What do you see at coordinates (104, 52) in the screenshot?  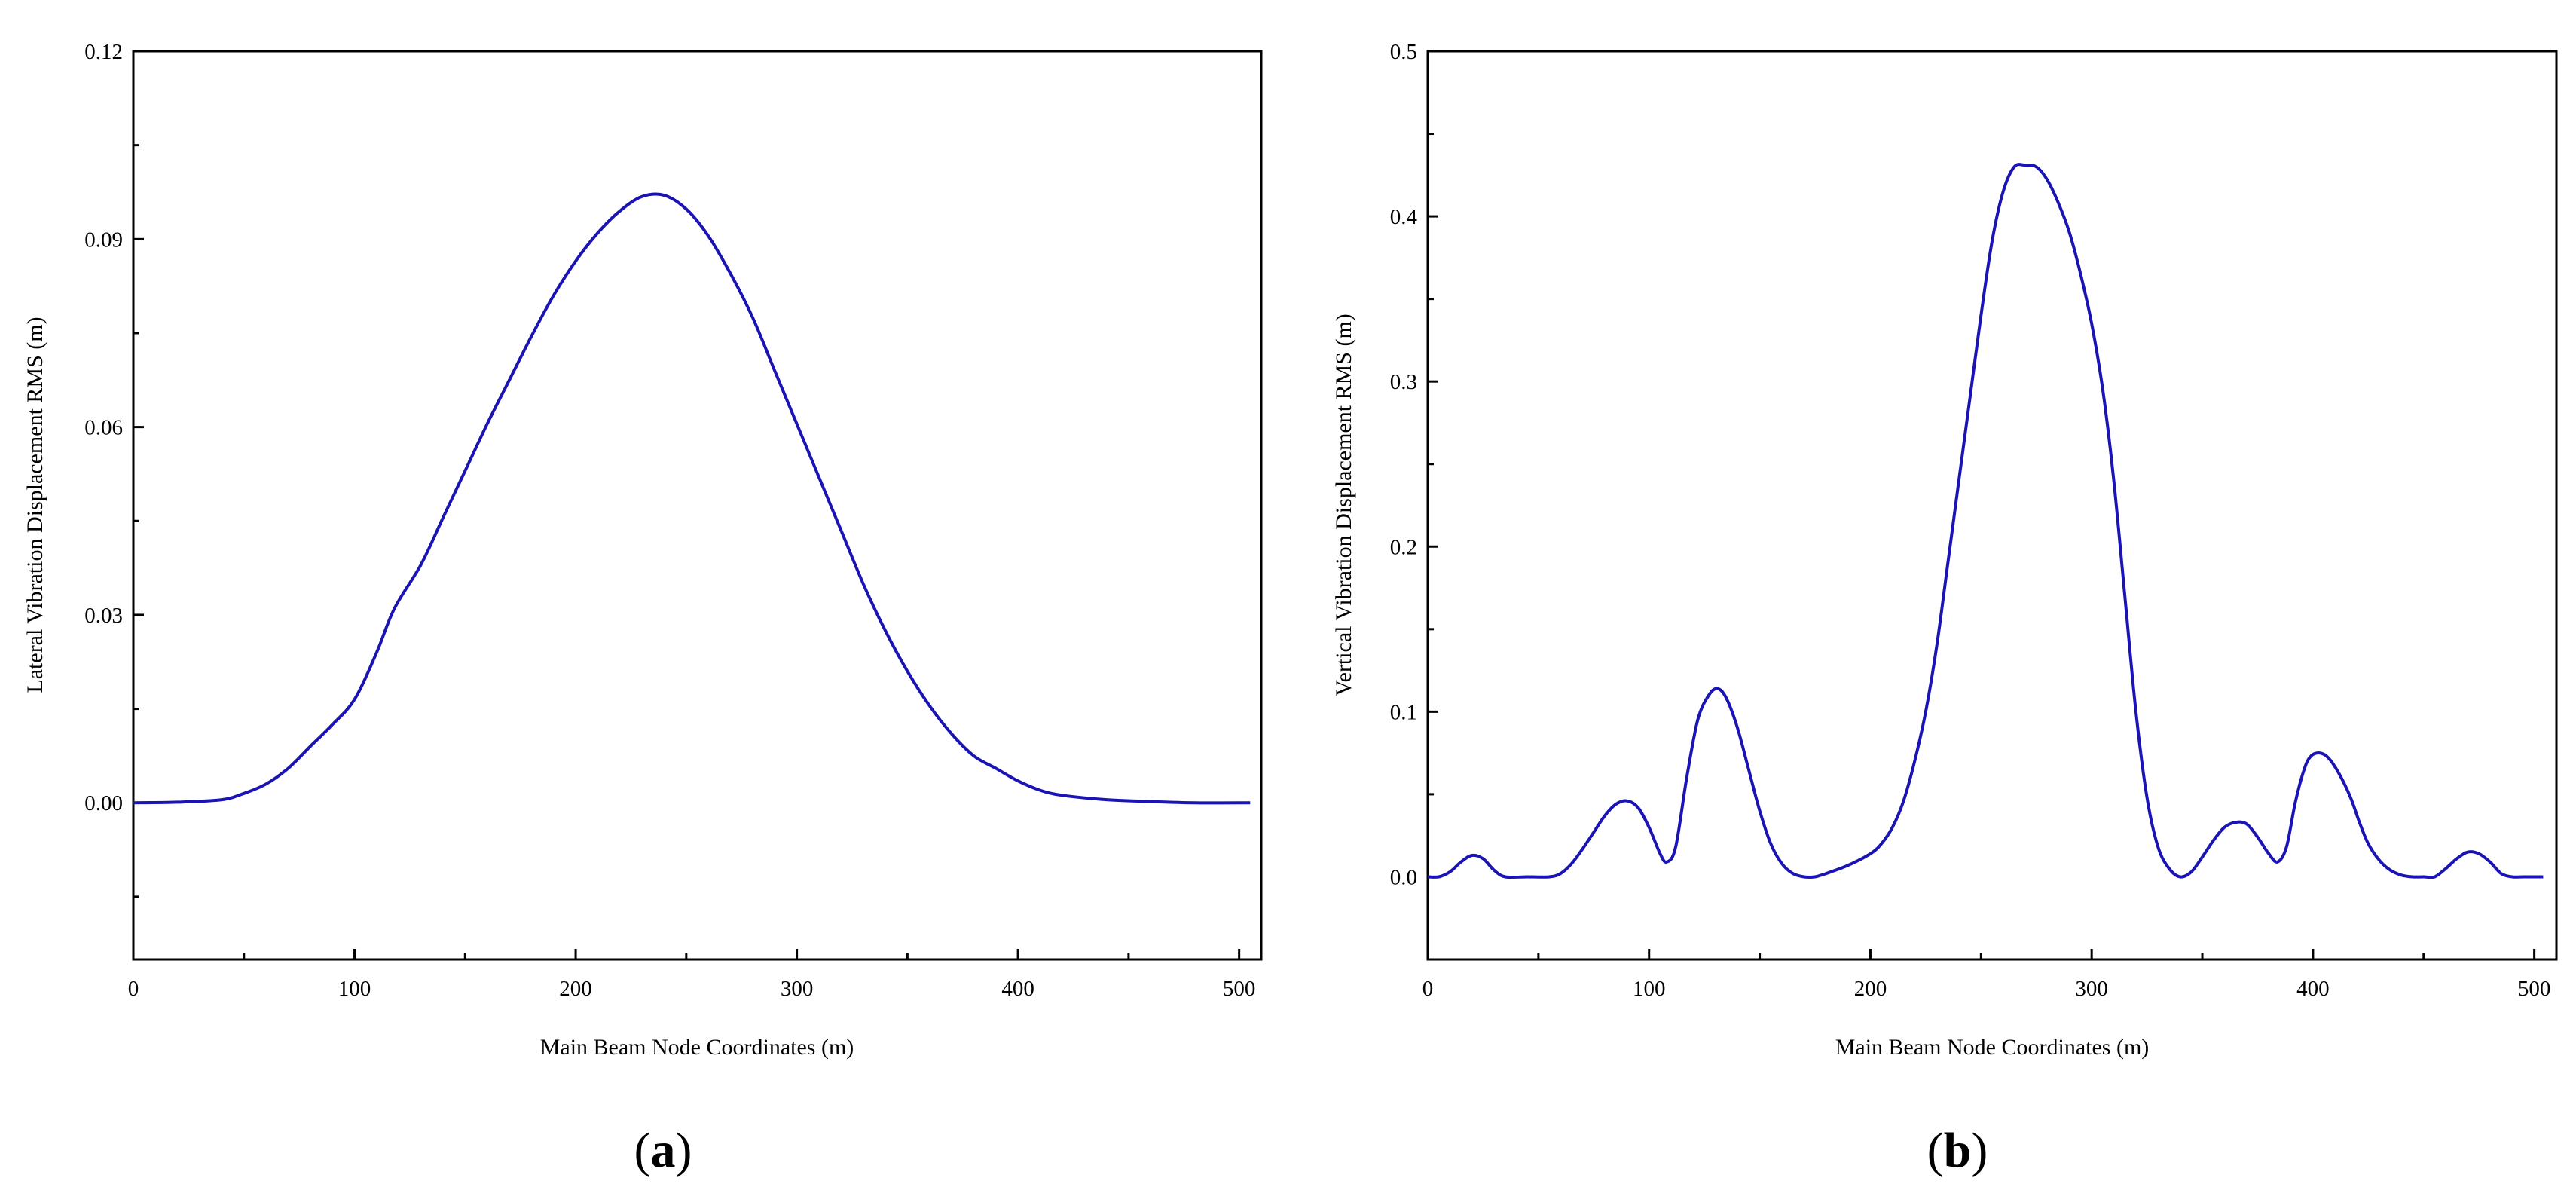 I see `y-tick-label: 0.12` at bounding box center [104, 52].